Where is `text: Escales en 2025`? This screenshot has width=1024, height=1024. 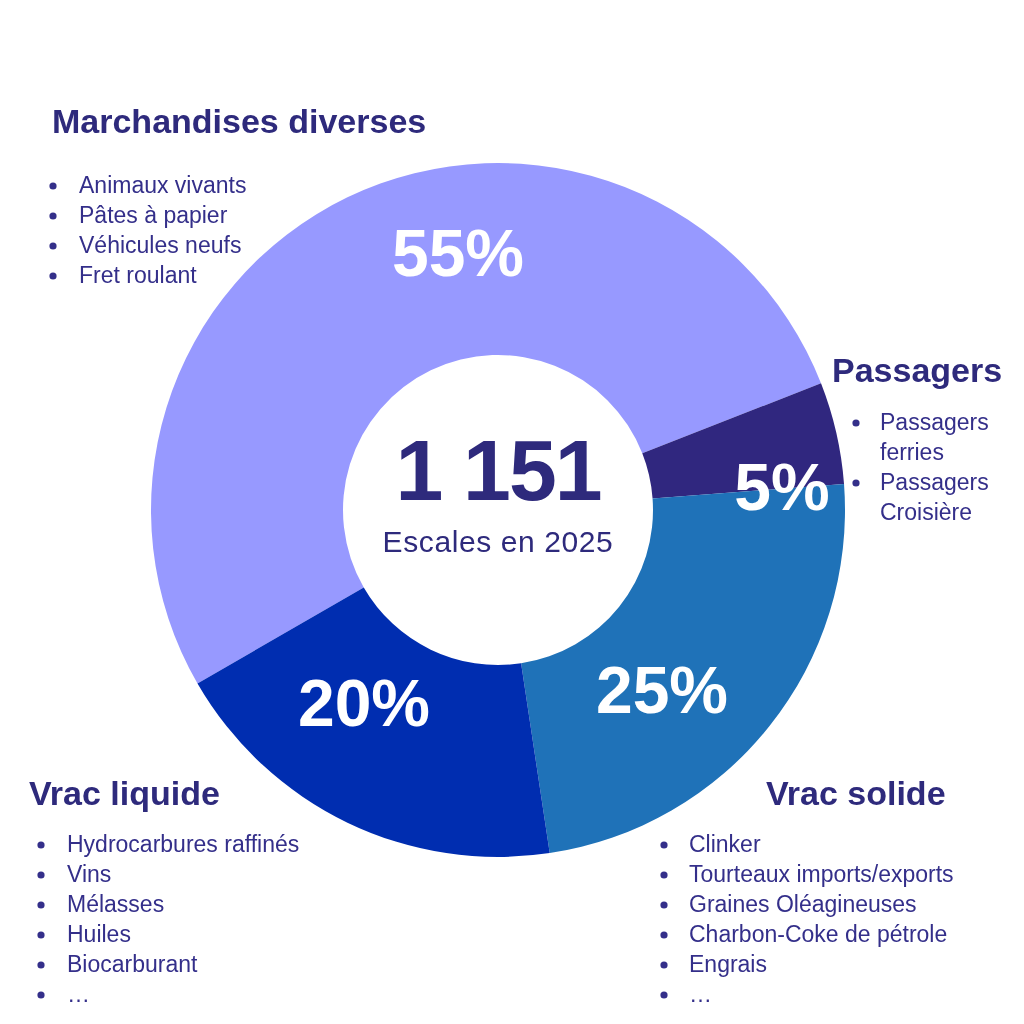
text: Escales en 2025 is located at coordinates (498, 541).